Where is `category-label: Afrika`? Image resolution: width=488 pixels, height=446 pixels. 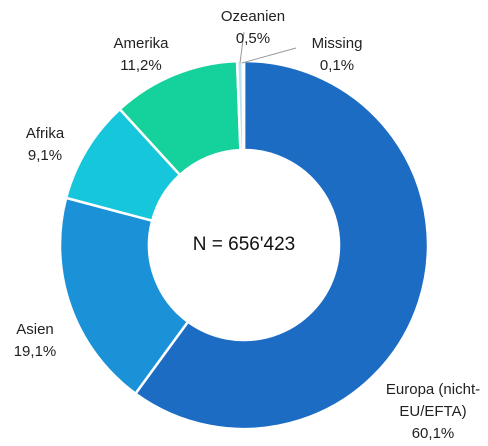
category-label: Afrika is located at coordinates (45, 133).